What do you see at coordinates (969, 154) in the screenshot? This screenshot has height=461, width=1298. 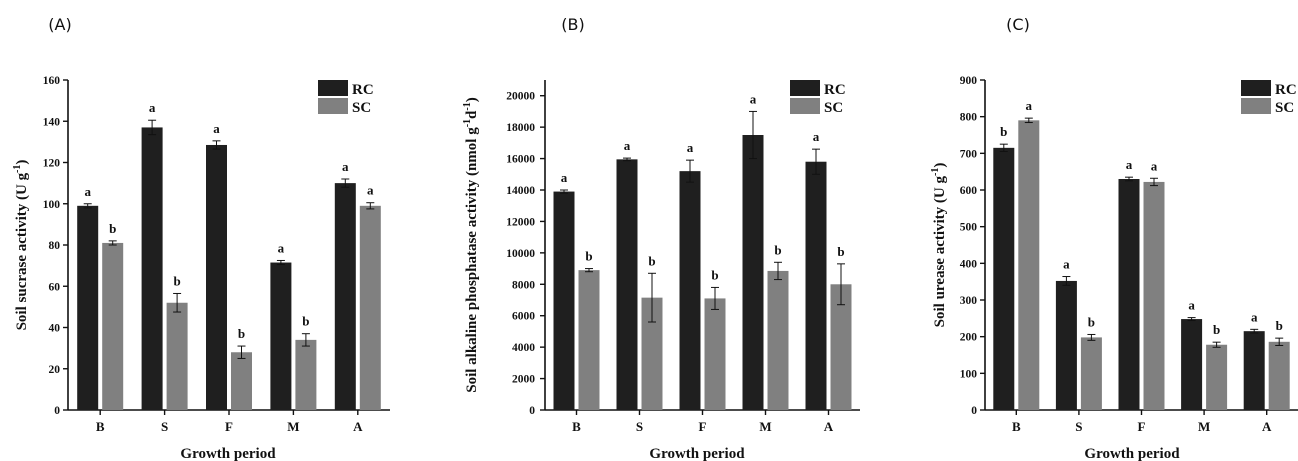 I see `y-tick-label: 700` at bounding box center [969, 154].